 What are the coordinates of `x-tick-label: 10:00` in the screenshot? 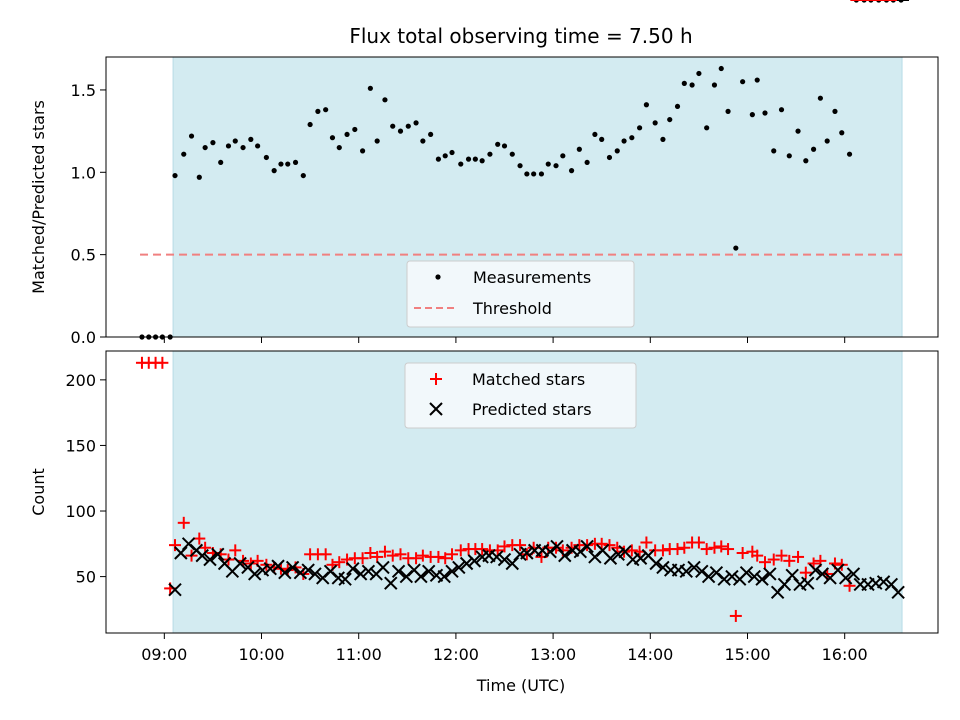 It's located at (261, 654).